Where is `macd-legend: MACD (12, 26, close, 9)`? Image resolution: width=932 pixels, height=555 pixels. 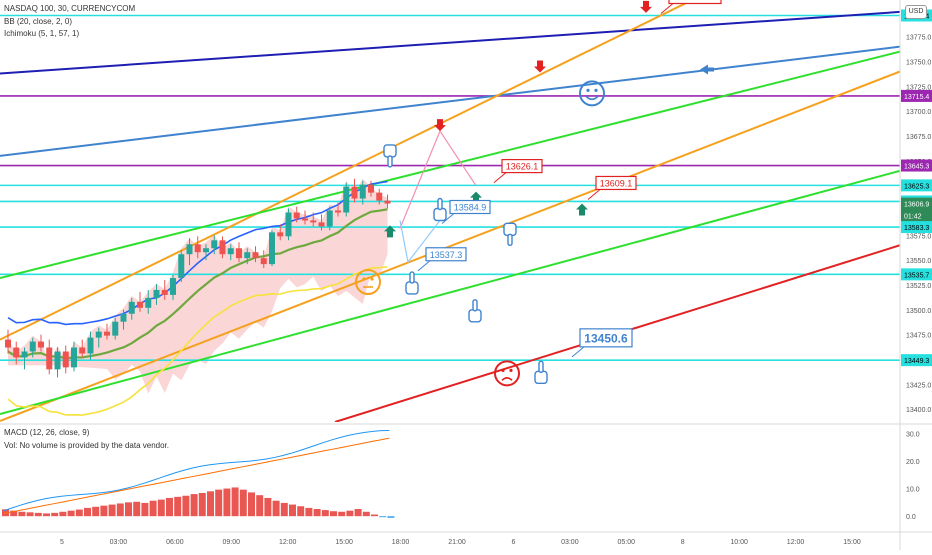
macd-legend: MACD (12, 26, close, 9) is located at coordinates (47, 432).